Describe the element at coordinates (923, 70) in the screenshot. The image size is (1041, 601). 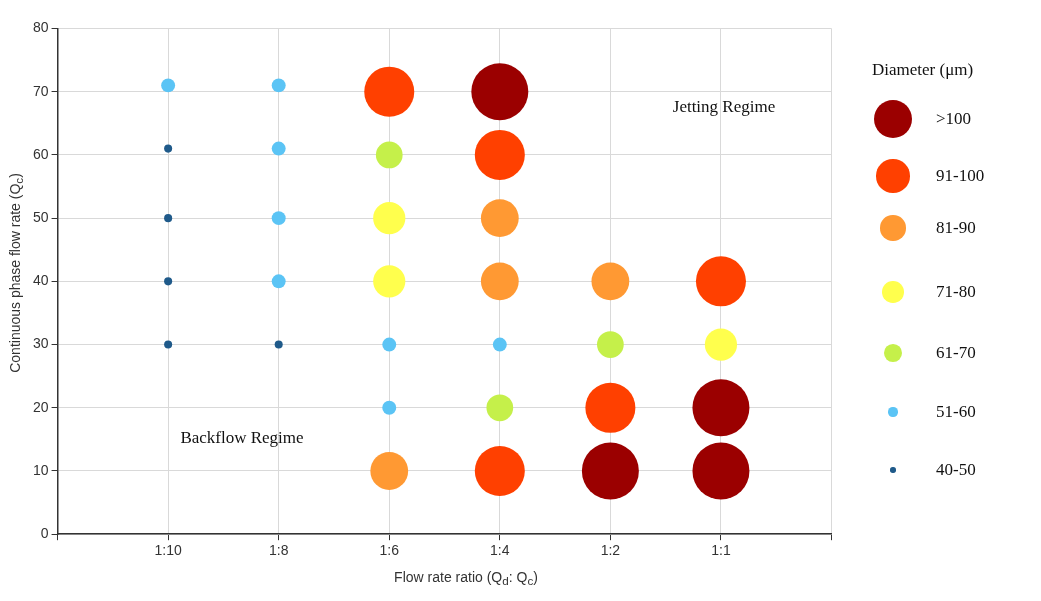
I see `legend-title: Diameter (μm)` at that location.